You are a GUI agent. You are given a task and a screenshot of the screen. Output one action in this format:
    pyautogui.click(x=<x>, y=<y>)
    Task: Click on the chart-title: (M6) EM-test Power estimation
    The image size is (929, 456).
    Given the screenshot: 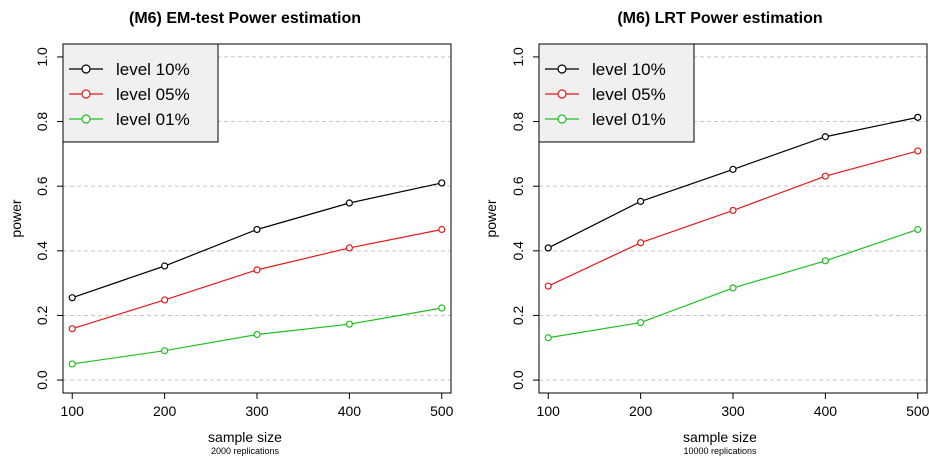 What is the action you would take?
    pyautogui.click(x=245, y=18)
    